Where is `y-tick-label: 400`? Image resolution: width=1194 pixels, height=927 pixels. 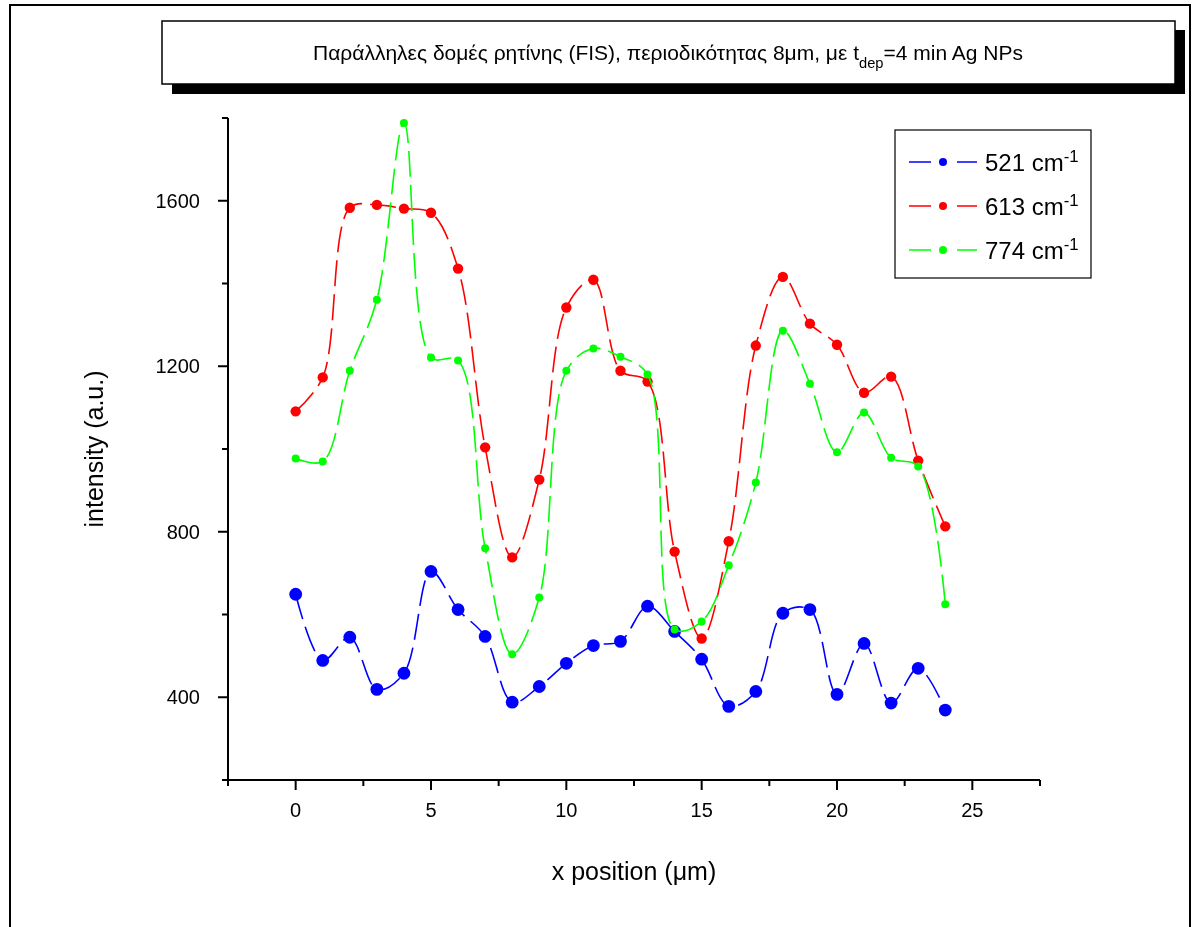
y-tick-label: 400 is located at coordinates (183, 697).